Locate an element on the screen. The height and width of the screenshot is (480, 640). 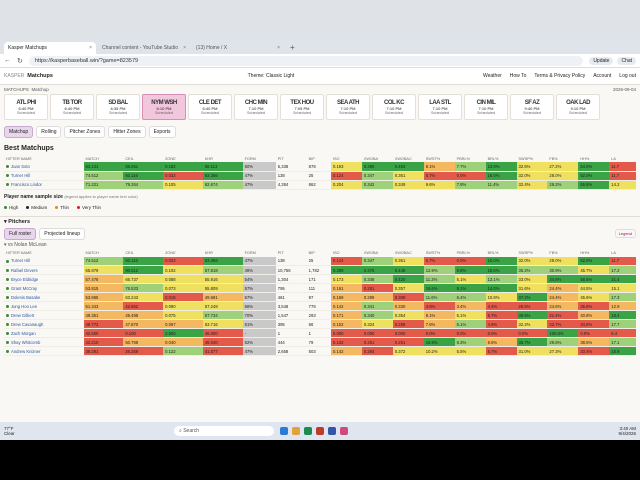
game-card: CLE DET 6:40 PM Scheduled is located at coordinates (210, 107).